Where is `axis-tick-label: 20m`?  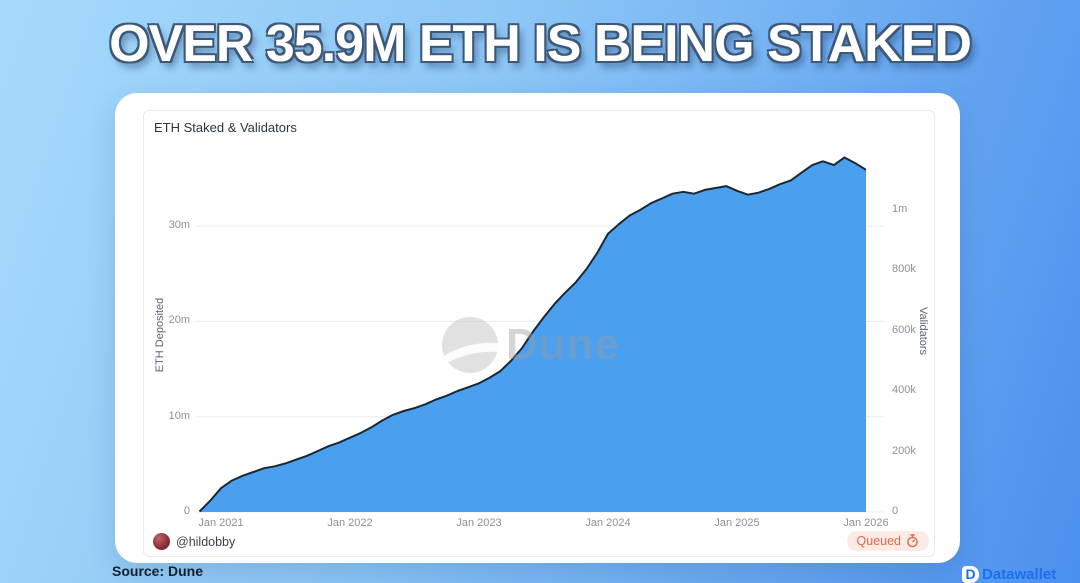 axis-tick-label: 20m is located at coordinates (179, 320).